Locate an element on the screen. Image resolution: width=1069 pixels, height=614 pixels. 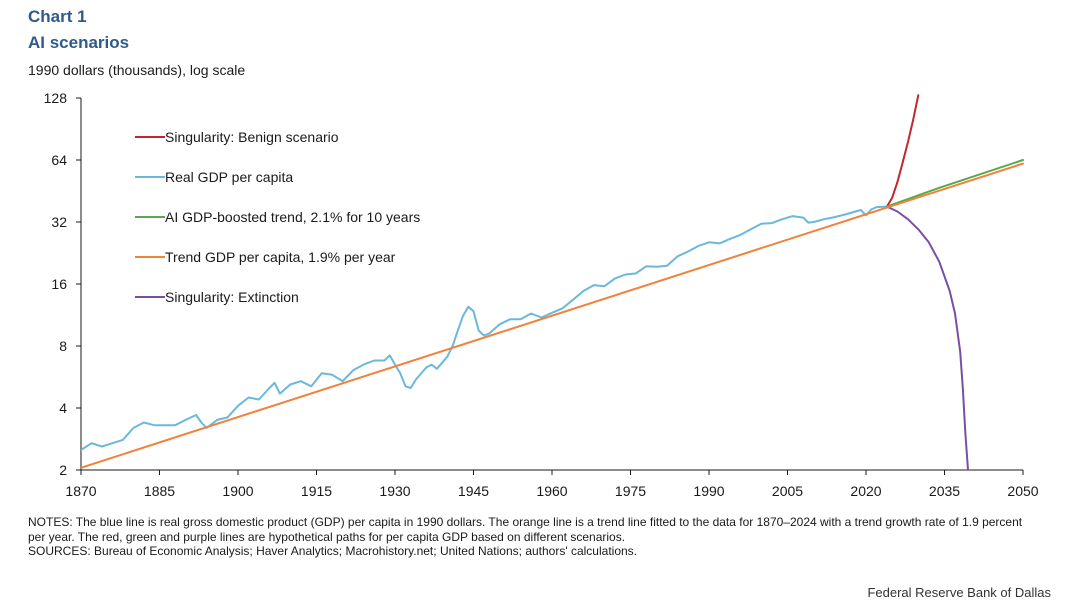
x-tick-label: 1960 is located at coordinates (551, 491).